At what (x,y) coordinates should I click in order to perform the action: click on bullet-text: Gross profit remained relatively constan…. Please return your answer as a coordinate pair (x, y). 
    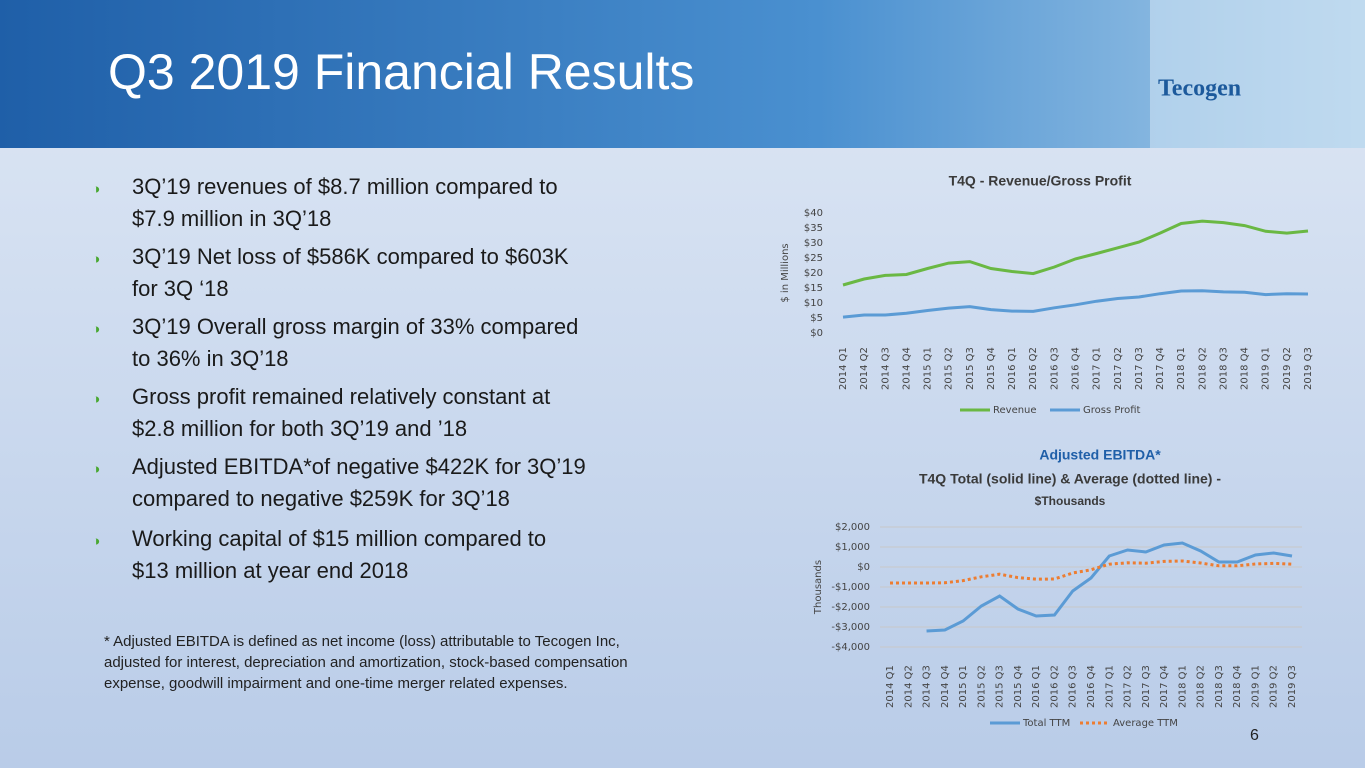
    Looking at the image, I should click on (341, 396).